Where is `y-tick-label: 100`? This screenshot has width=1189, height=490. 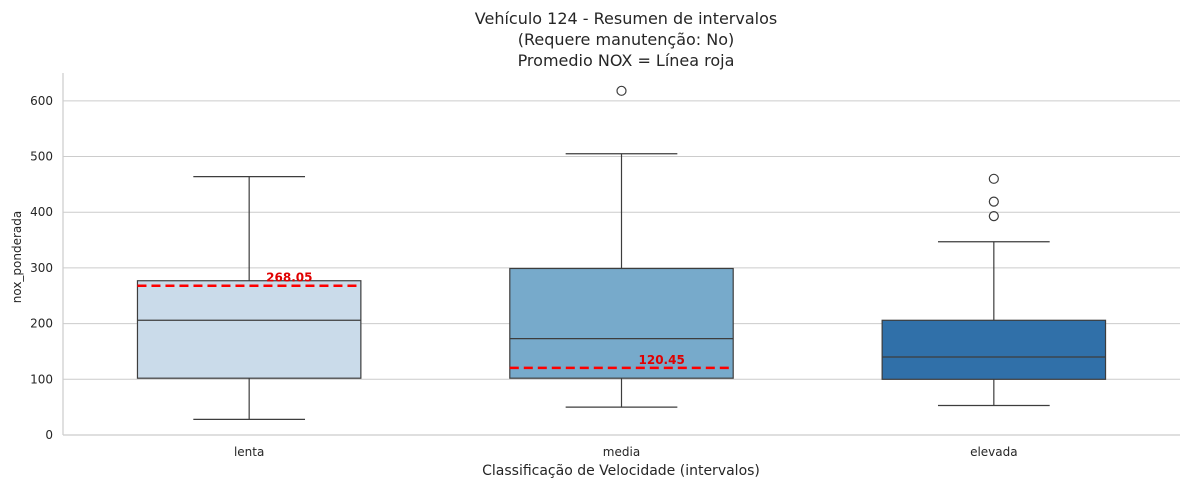 y-tick-label: 100 is located at coordinates (41, 379).